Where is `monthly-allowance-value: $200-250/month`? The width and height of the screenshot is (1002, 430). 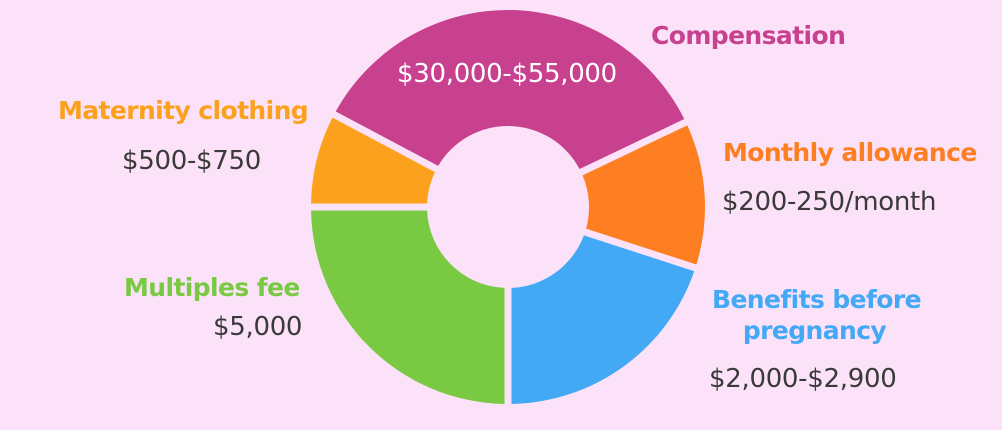
monthly-allowance-value: $200-250/month is located at coordinates (829, 202).